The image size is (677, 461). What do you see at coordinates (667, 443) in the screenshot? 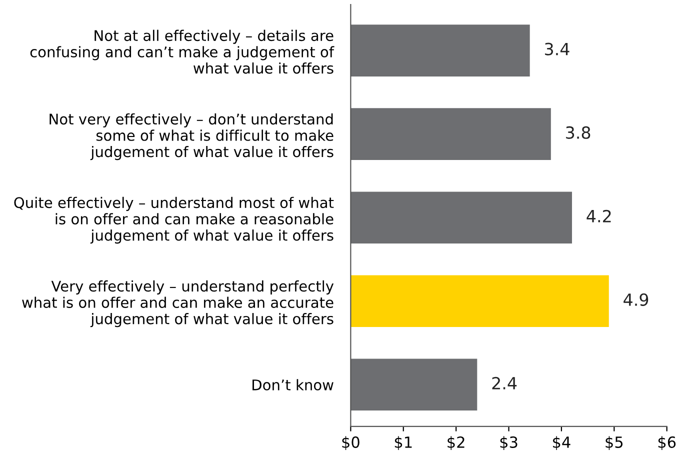
I see `x-tick-label: $6` at bounding box center [667, 443].